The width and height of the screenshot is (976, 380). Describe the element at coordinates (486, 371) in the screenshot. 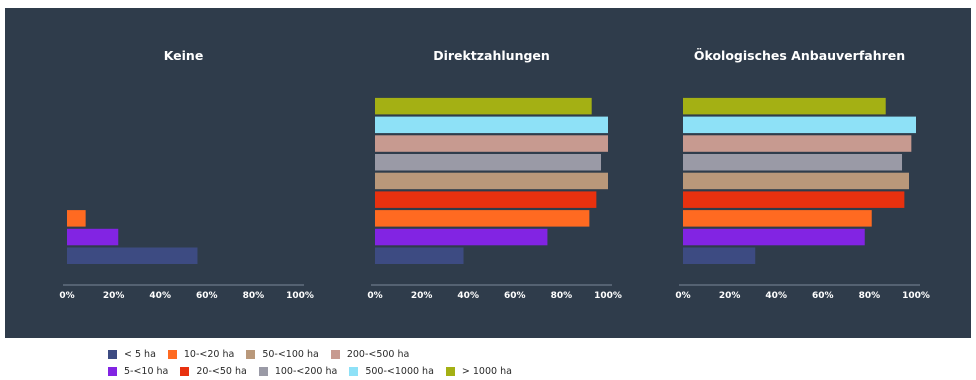

I see `legend-label: > 1000 ha` at that location.